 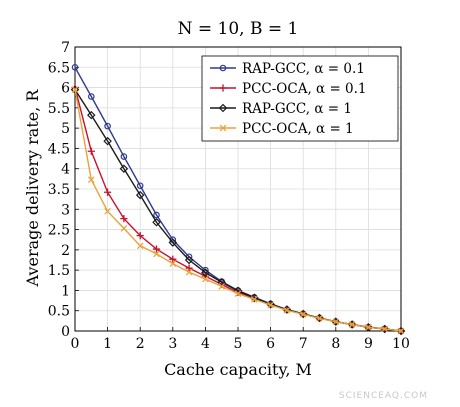 I want to click on watermark: SCIENCEAQ.COM, so click(x=383, y=396).